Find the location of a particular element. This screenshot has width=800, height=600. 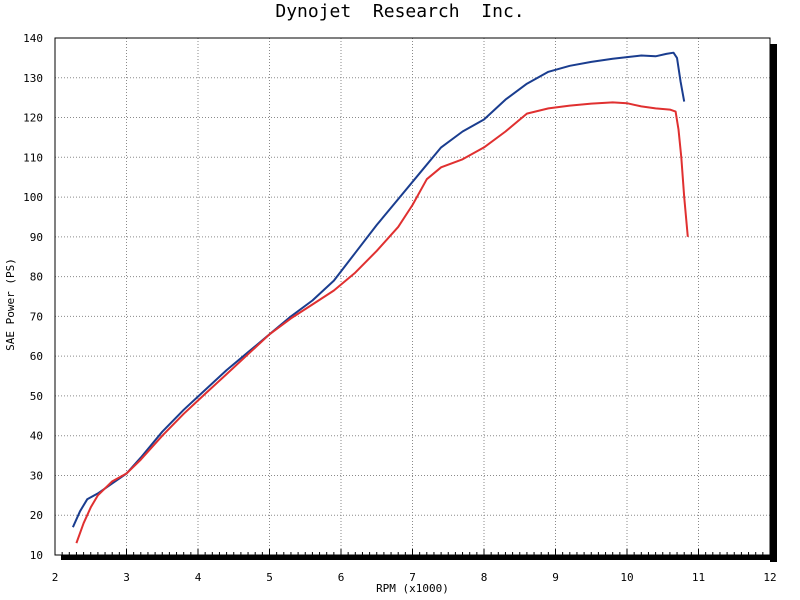

y-tick-label: 100 is located at coordinates (33, 197).